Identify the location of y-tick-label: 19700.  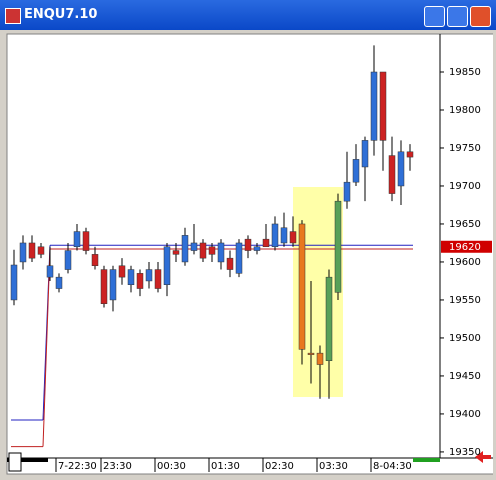
(465, 186).